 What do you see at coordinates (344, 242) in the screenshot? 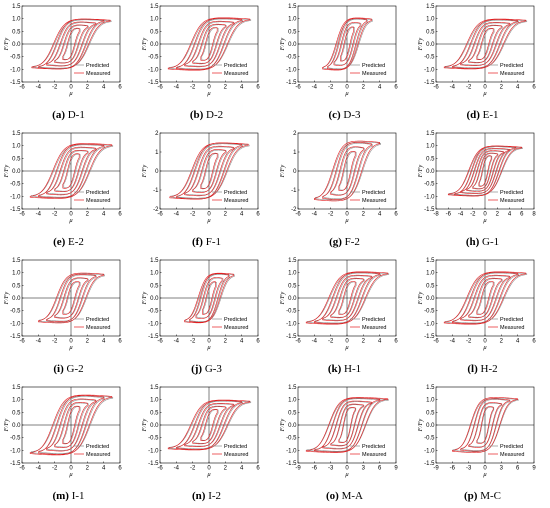
I see `subplot-caption: (g) F-2` at bounding box center [344, 242].